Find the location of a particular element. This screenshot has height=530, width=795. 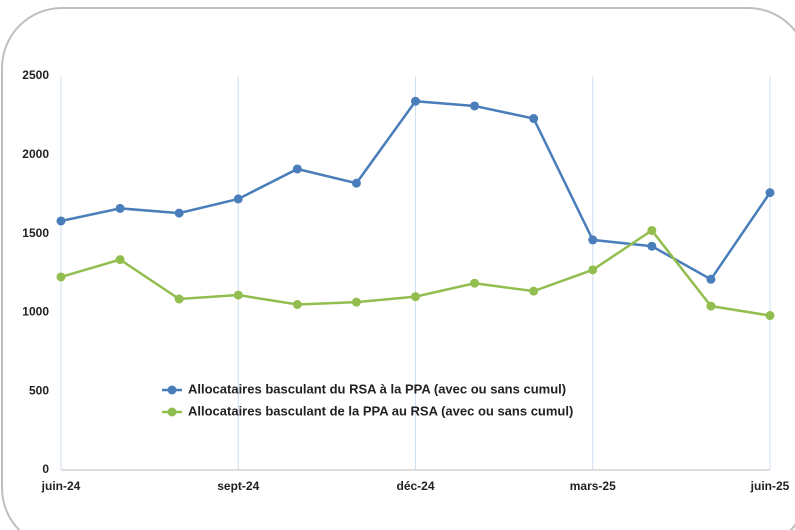

x-tick-label: juin-24 is located at coordinates (61, 486).